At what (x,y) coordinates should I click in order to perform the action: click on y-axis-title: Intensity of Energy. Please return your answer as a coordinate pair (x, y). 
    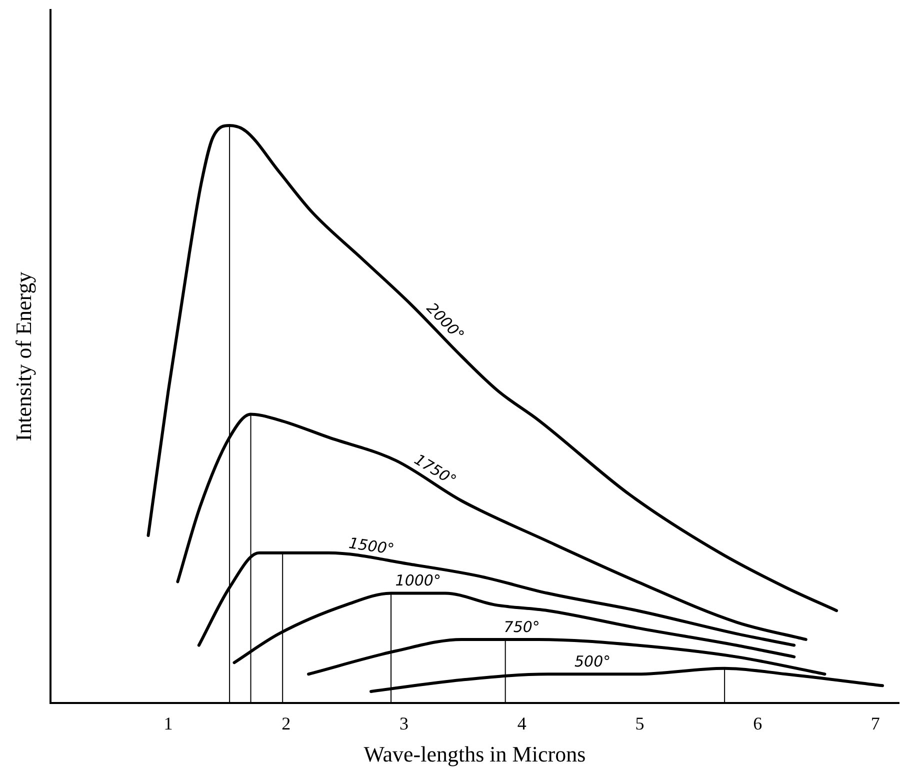
    Looking at the image, I should click on (23, 357).